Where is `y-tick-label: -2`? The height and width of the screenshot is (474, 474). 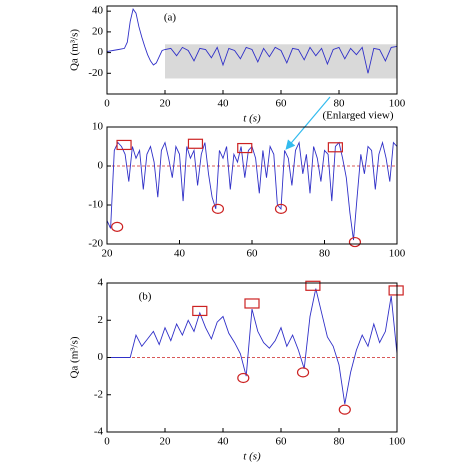
y-tick-label: -2 is located at coordinates (98, 394).